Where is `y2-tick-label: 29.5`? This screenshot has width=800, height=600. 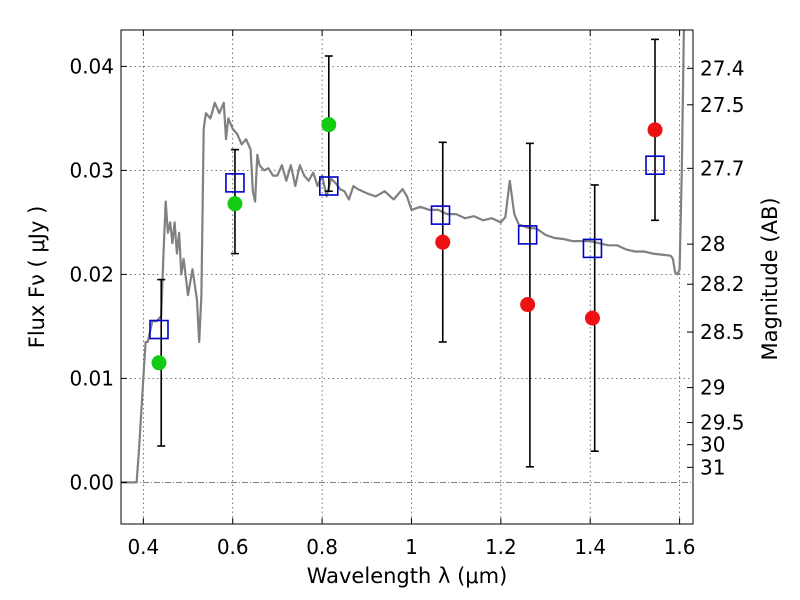
y2-tick-label: 29.5 is located at coordinates (722, 423).